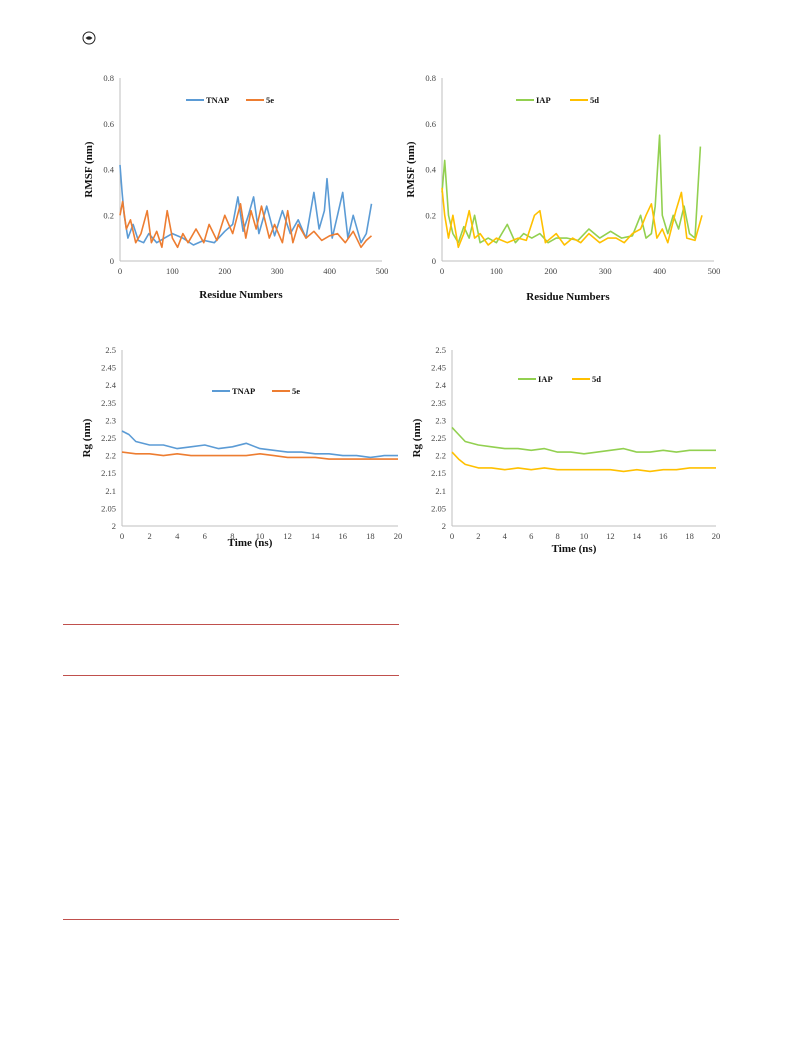 The height and width of the screenshot is (1057, 812). What do you see at coordinates (231, 919) in the screenshot?
I see `table-bottom-rule` at bounding box center [231, 919].